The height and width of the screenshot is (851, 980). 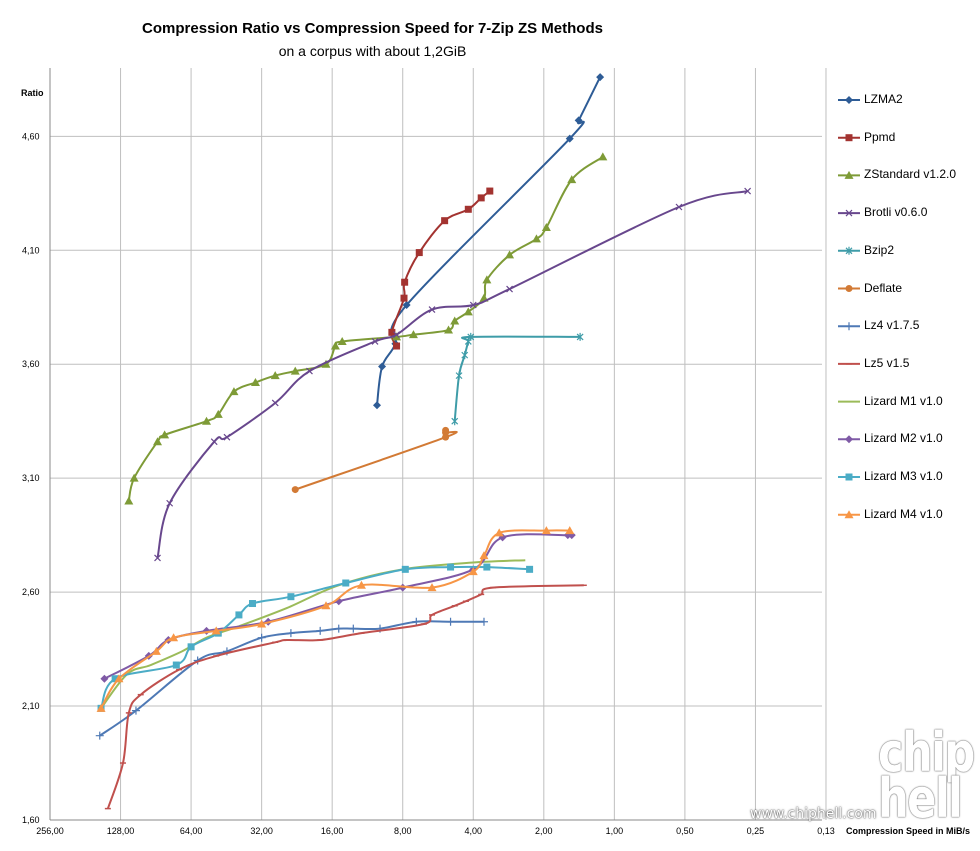 What do you see at coordinates (544, 831) in the screenshot?
I see `x-tick-label: 2,00` at bounding box center [544, 831].